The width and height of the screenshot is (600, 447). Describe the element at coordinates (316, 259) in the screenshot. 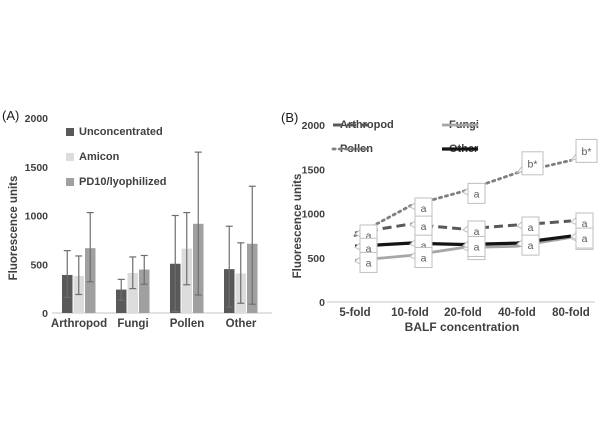

I see `panel-b-ytick: 500` at that location.